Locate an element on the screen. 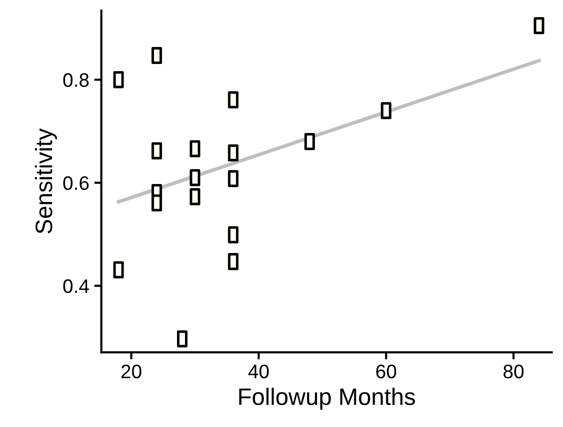 This screenshot has height=427, width=563. y-tick-label: 0.8 is located at coordinates (76, 80).